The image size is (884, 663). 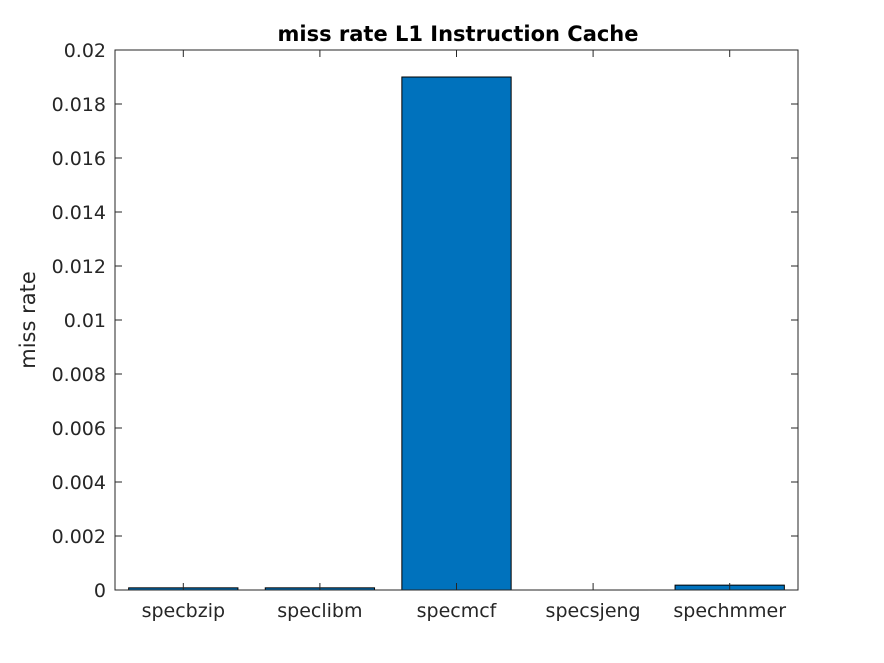 I want to click on bar-specmcf, so click(x=456, y=333).